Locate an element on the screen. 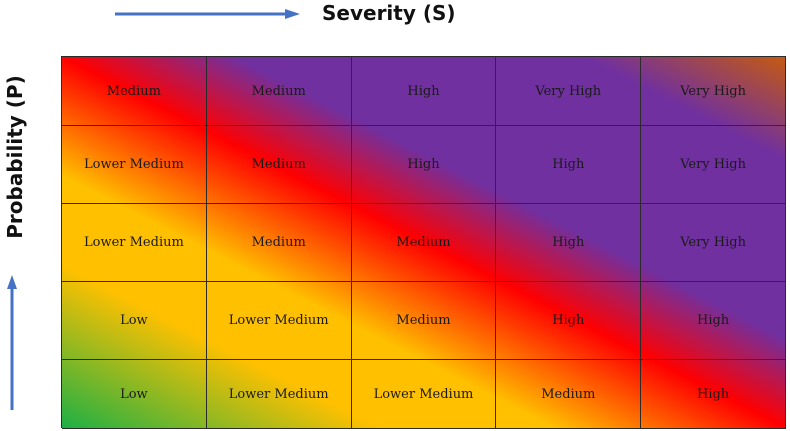 The height and width of the screenshot is (431, 790). probability-axis-label-wrapper: Probability (P) is located at coordinates (15, 157).